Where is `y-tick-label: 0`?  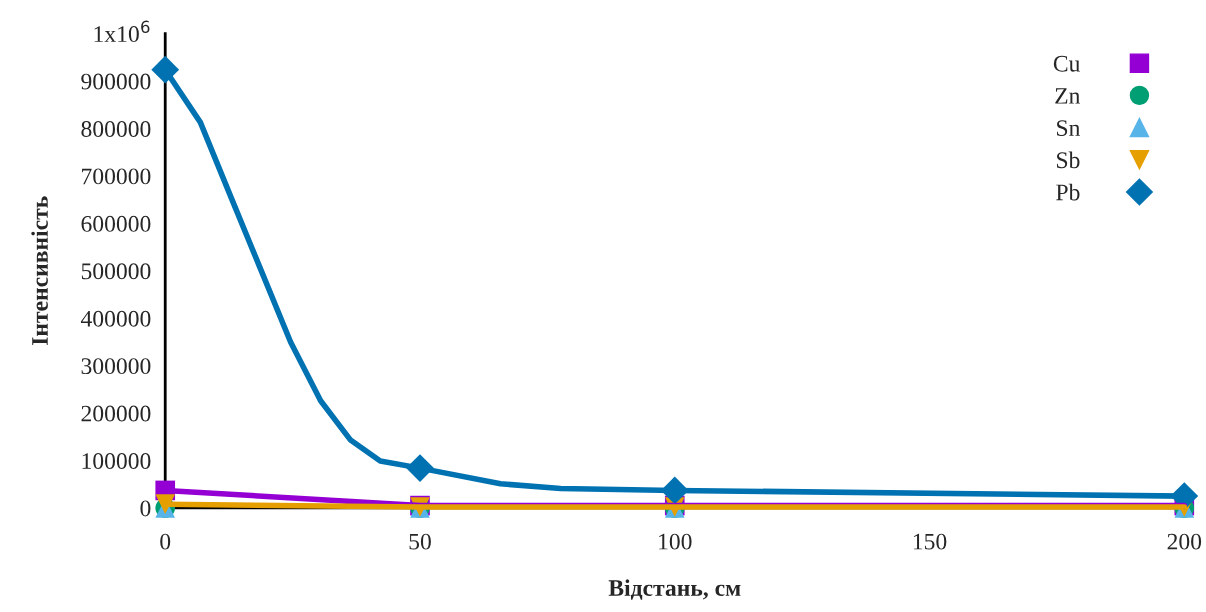 y-tick-label: 0 is located at coordinates (145, 508).